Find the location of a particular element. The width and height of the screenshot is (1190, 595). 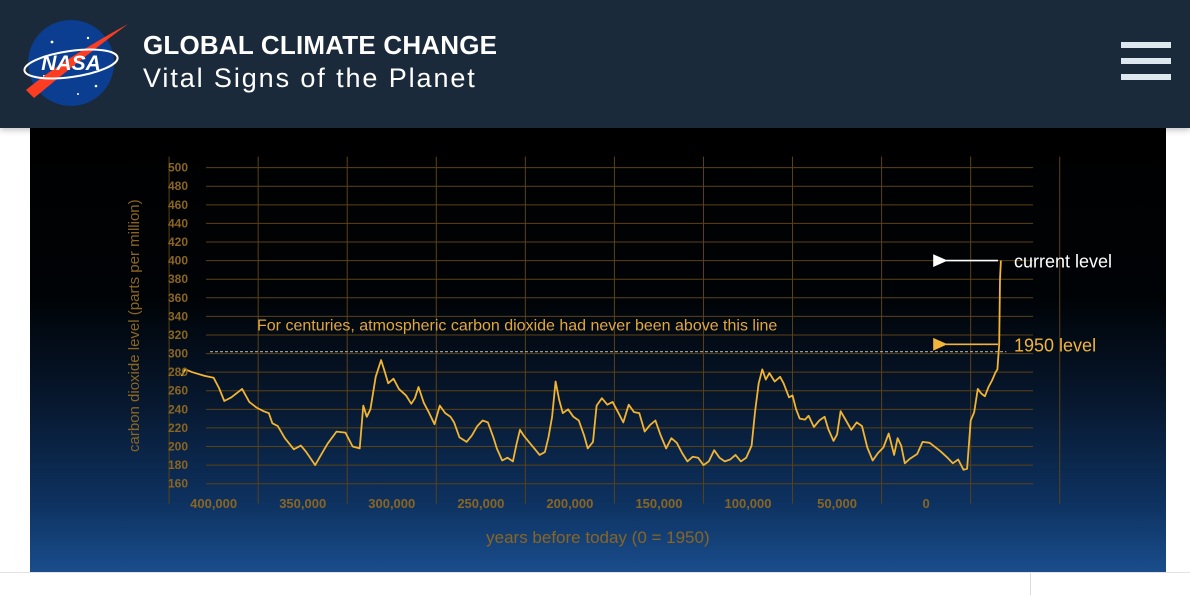

x-tick-label: 350,000 is located at coordinates (302, 503).